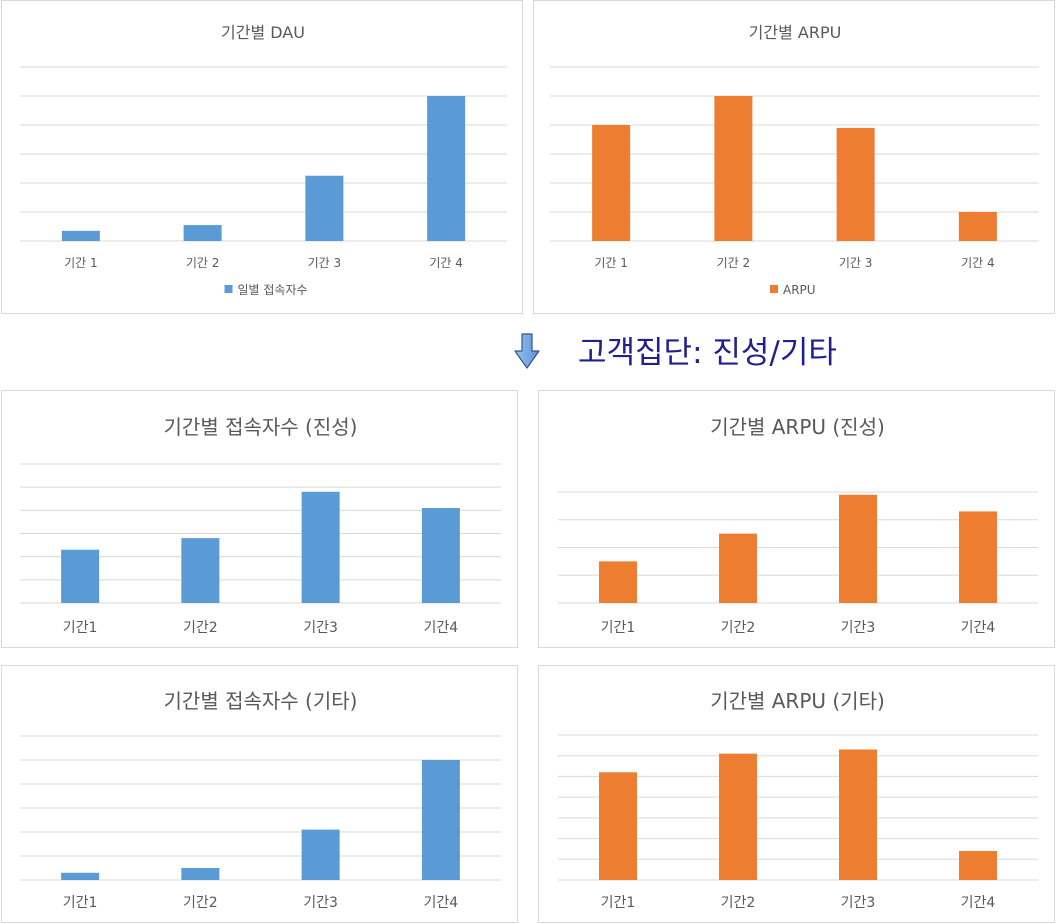  What do you see at coordinates (707, 353) in the screenshot?
I see `segment-caption: 고객집단: 진성/기타` at bounding box center [707, 353].